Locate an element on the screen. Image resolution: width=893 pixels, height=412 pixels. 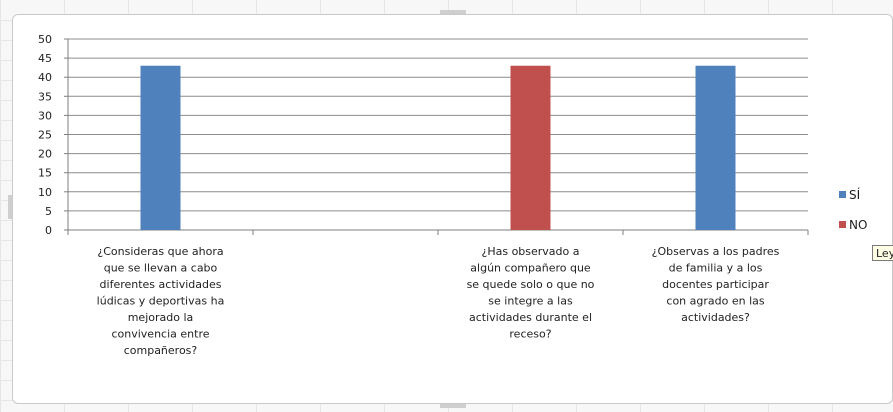
bar-no is located at coordinates (530, 147).